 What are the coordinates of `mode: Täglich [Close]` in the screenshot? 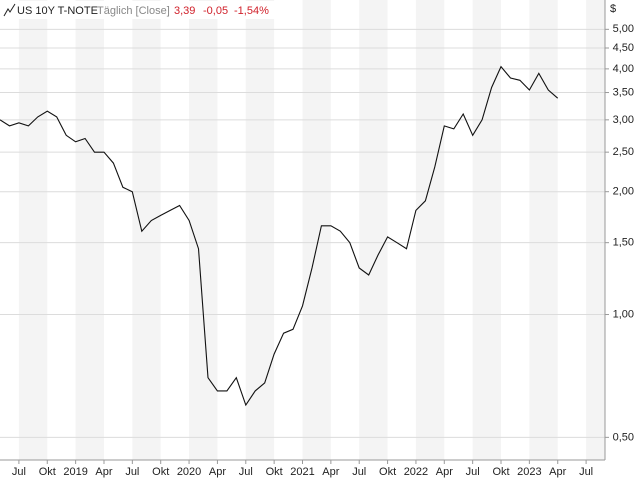 It's located at (133, 11).